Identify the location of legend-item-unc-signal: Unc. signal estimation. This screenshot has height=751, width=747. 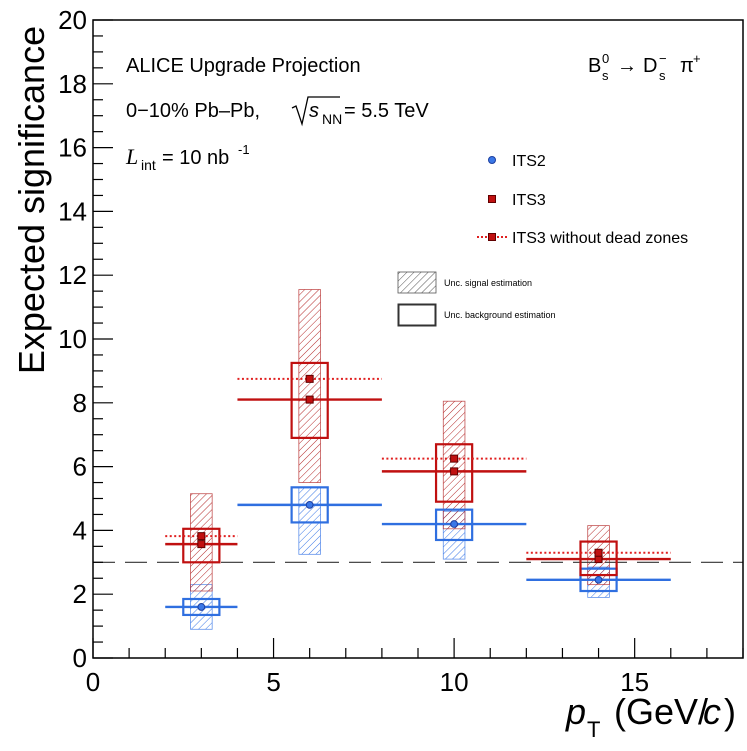
(464, 282).